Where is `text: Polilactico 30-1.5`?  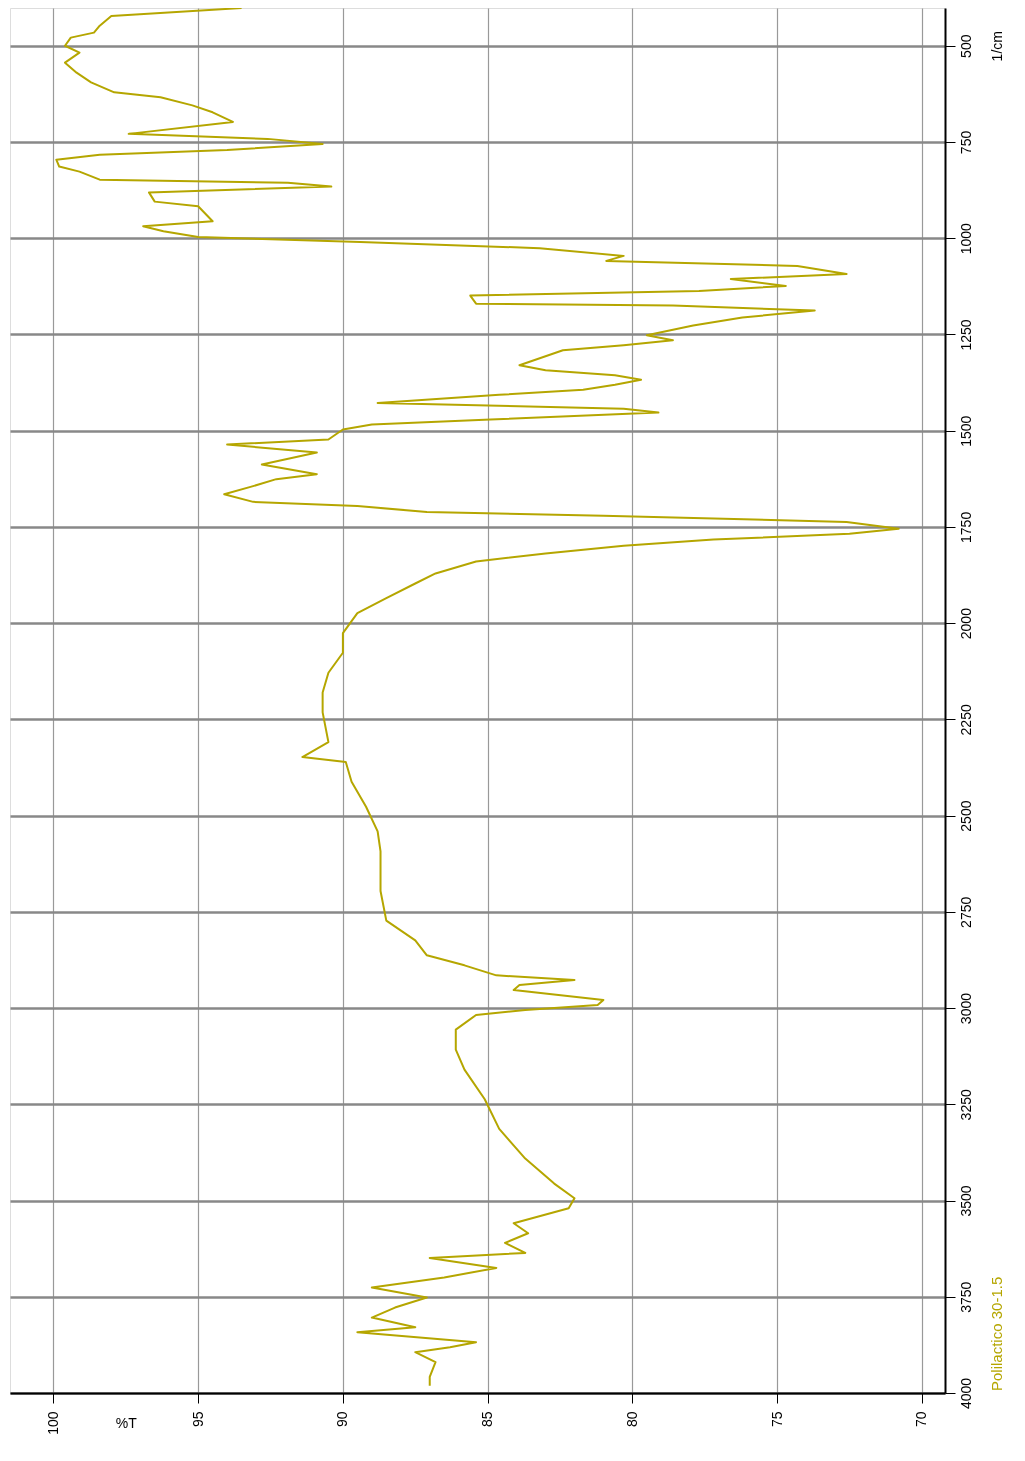 text: Polilactico 30-1.5 is located at coordinates (996, 1333).